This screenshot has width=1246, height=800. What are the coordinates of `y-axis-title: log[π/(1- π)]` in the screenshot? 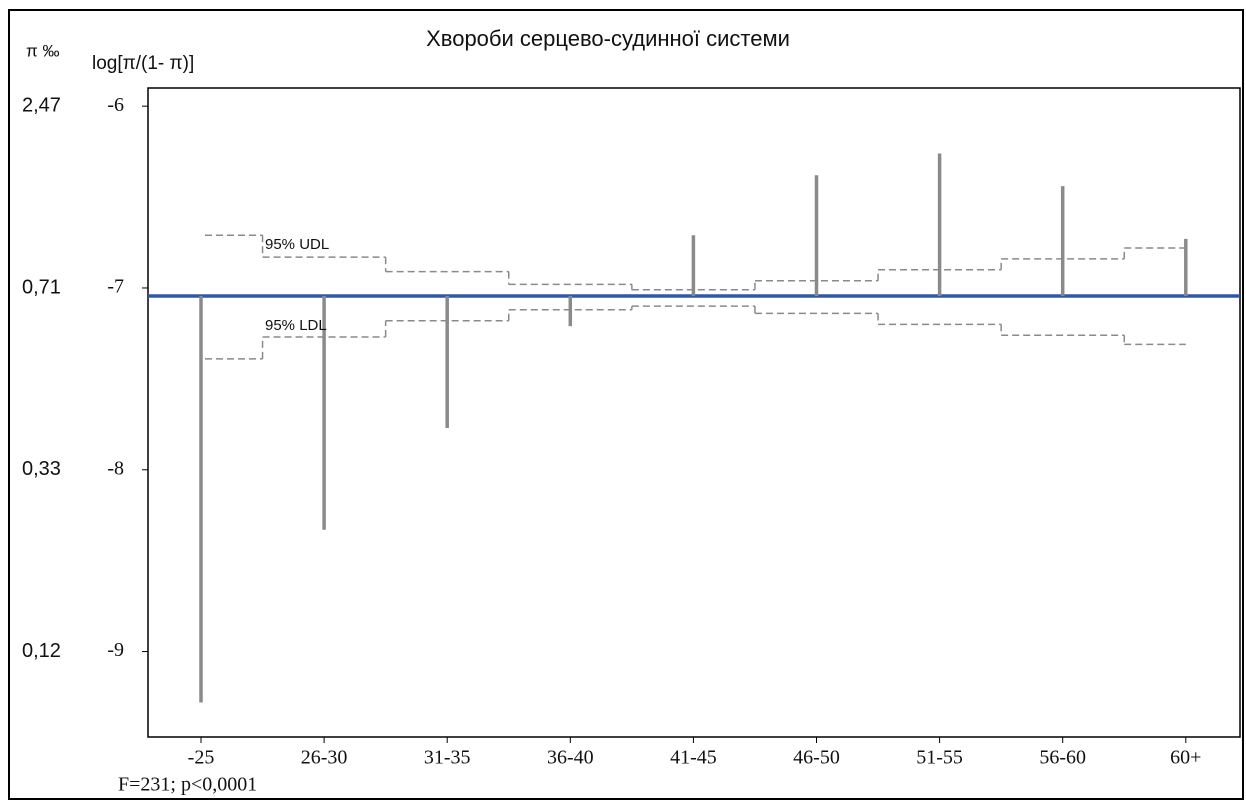 It's located at (143, 63).